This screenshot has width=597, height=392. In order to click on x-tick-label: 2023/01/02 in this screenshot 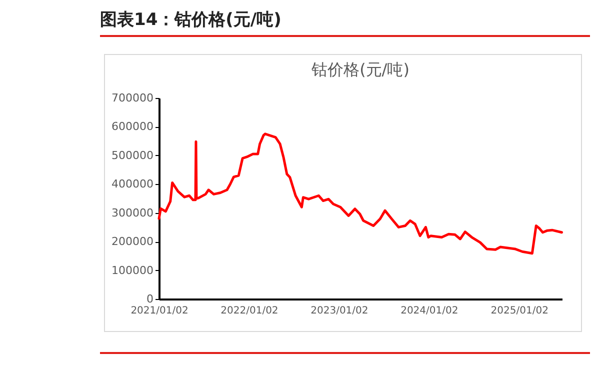, I will do `click(339, 311)`.